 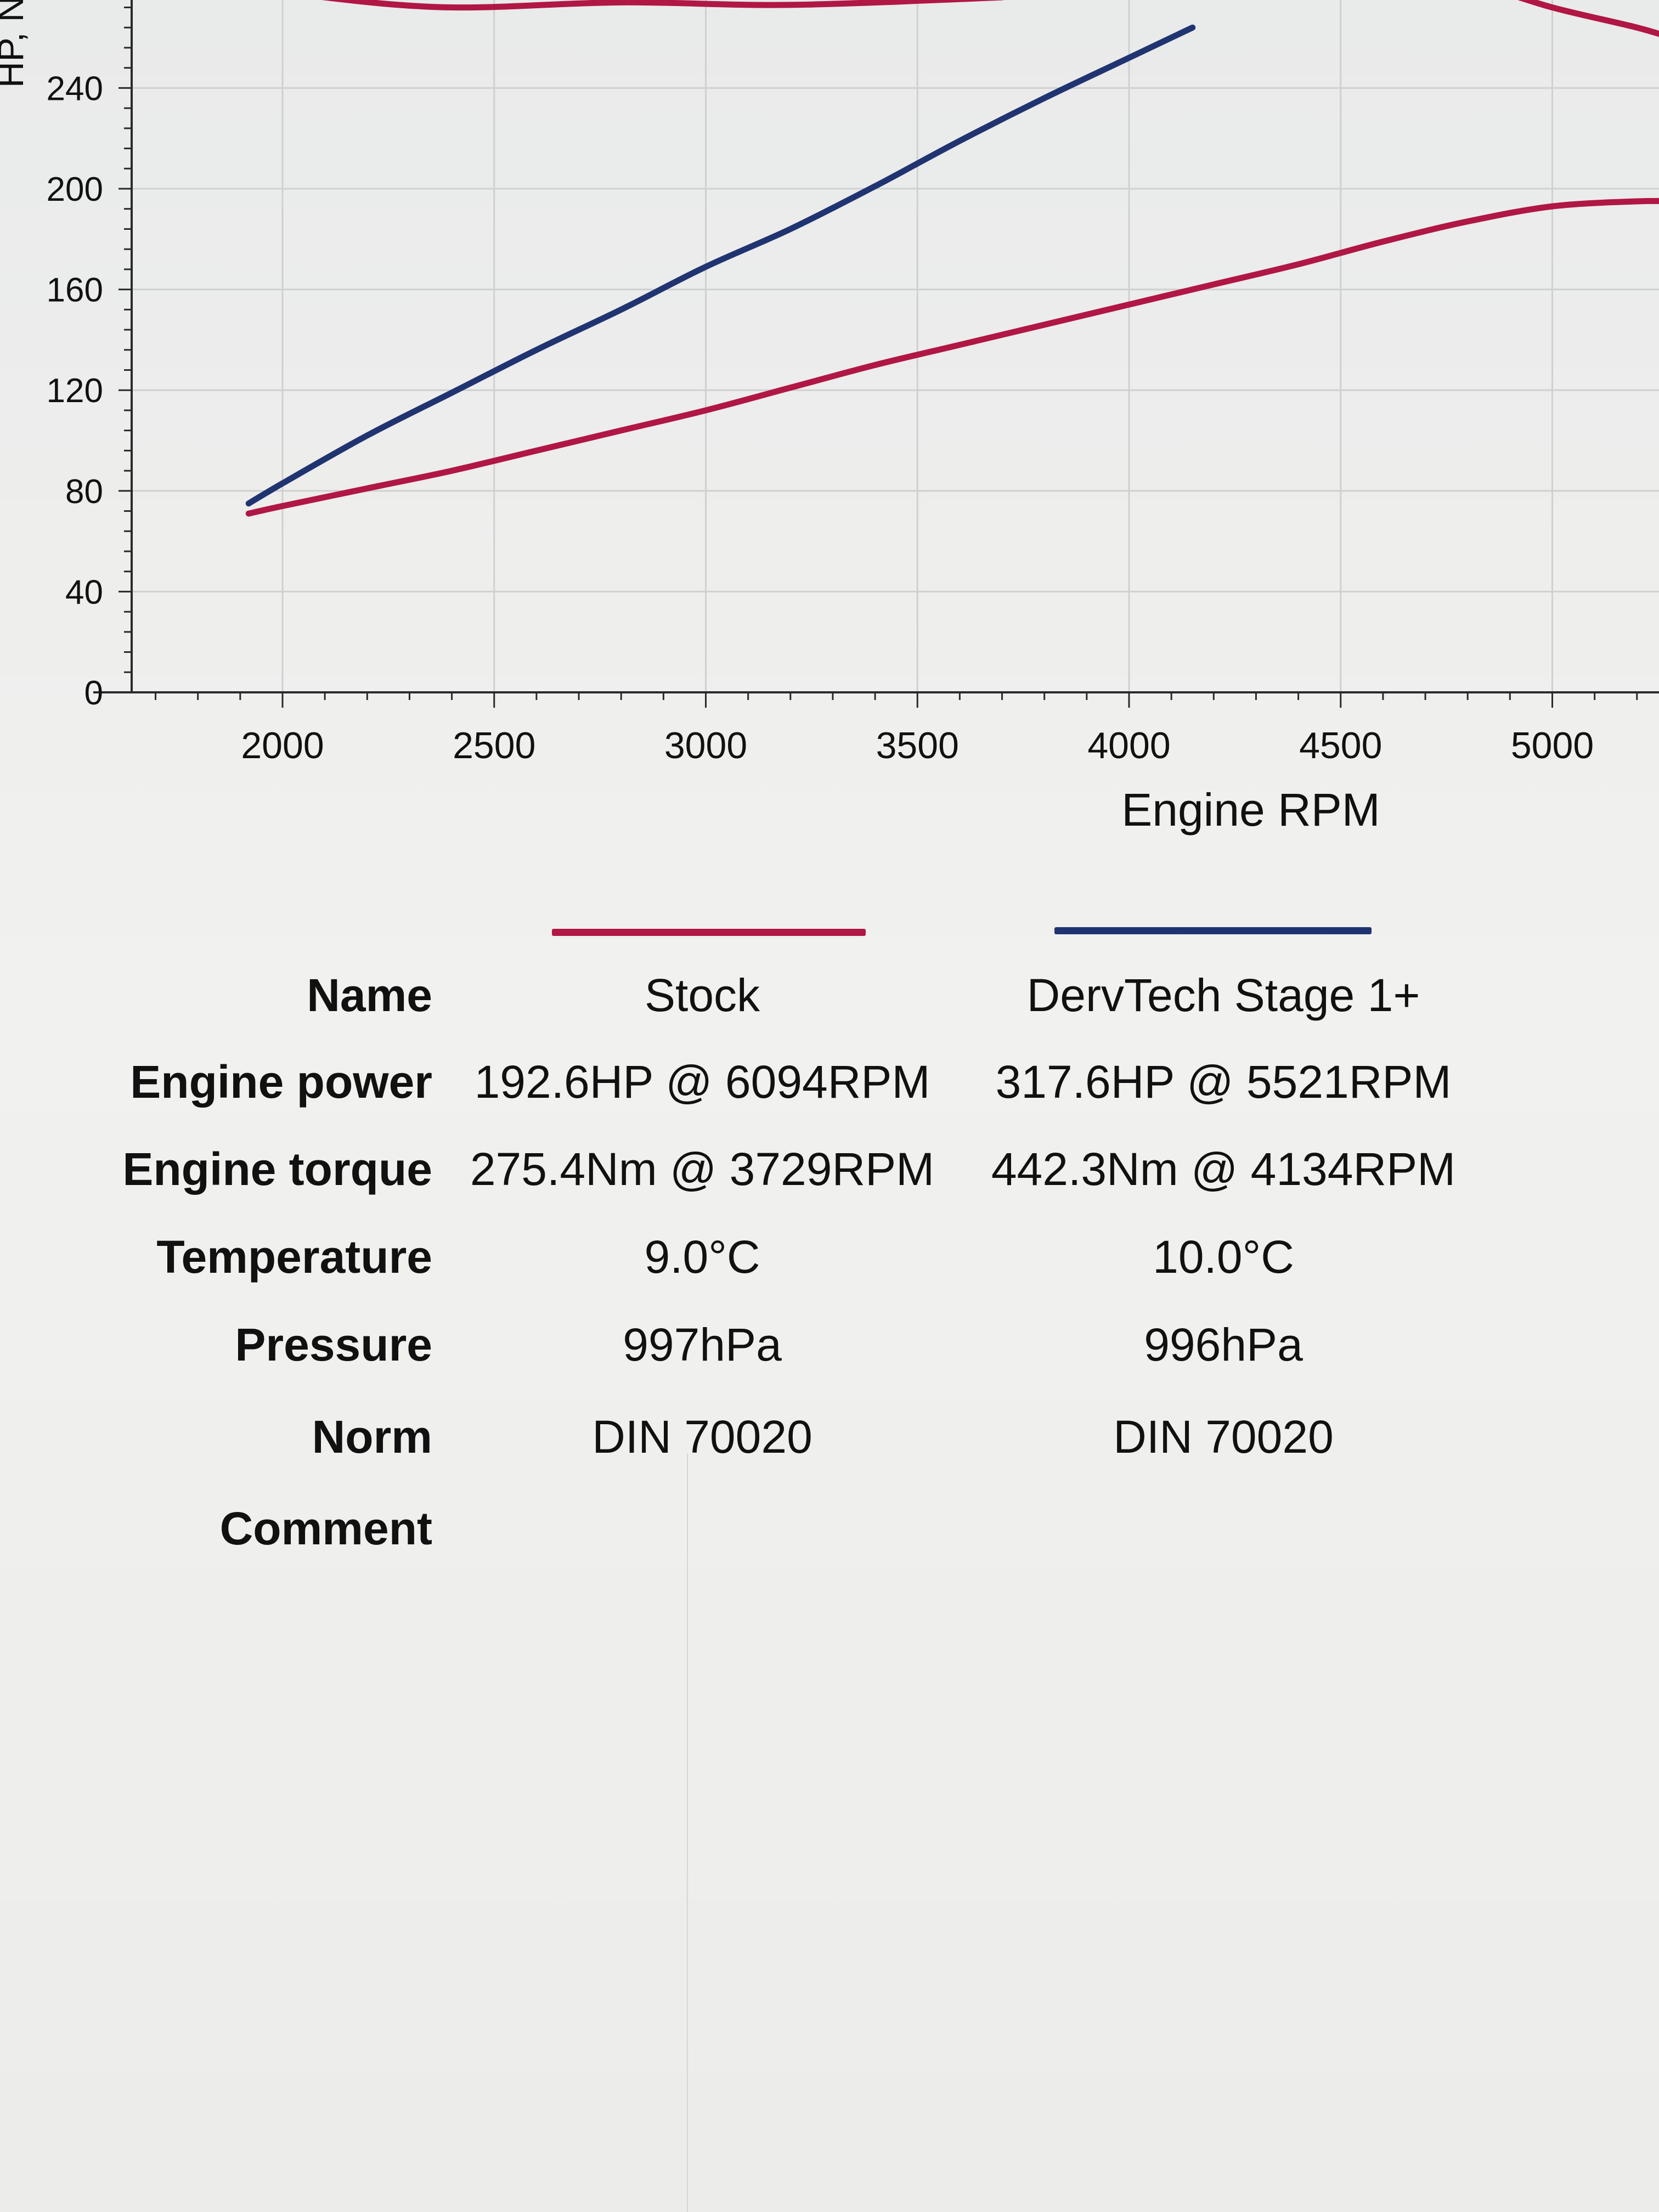 What do you see at coordinates (702, 995) in the screenshot?
I see `stock-name: Stock` at bounding box center [702, 995].